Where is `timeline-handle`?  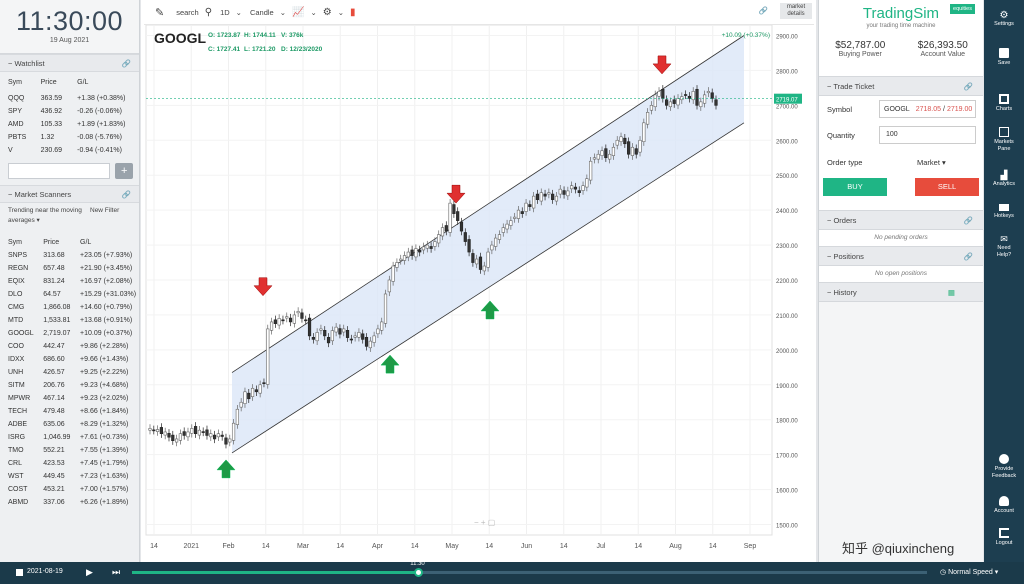 timeline-handle is located at coordinates (419, 572).